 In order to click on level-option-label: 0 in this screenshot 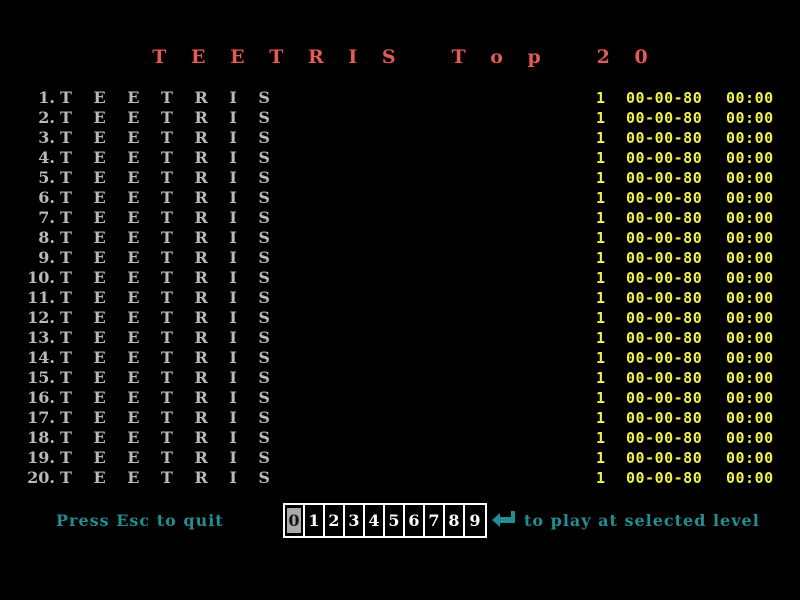, I will do `click(294, 520)`.